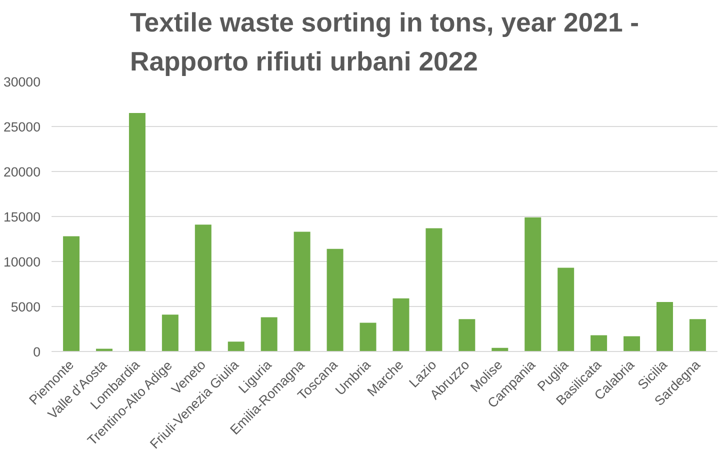 This screenshot has height=459, width=727. What do you see at coordinates (385, 42) in the screenshot?
I see `chart-title: Textile waste sorting in tons, year 2021 - Rapporto rifiuti urbani 2022` at bounding box center [385, 42].